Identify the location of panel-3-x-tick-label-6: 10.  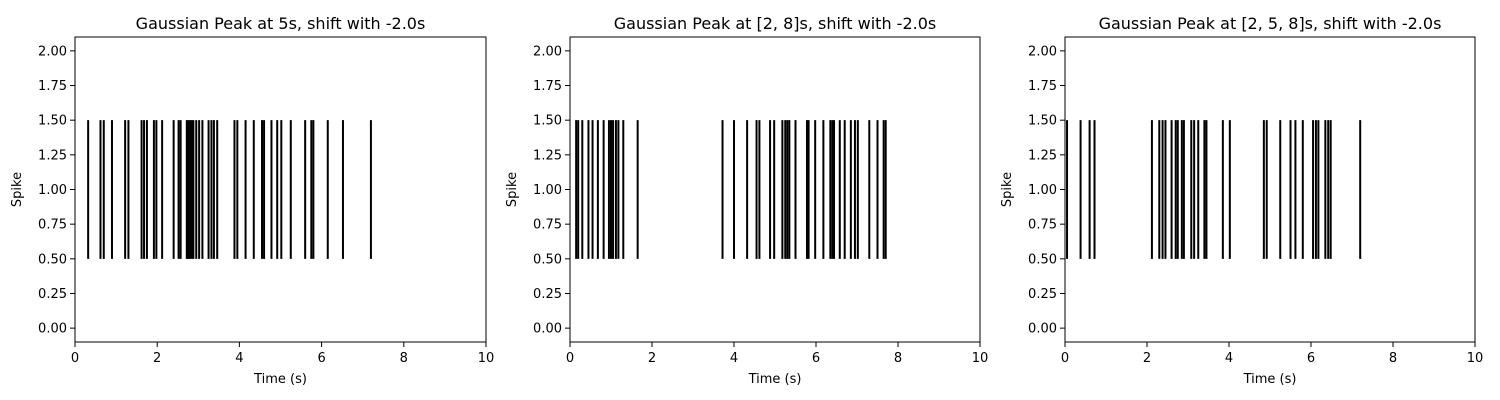
(1475, 358).